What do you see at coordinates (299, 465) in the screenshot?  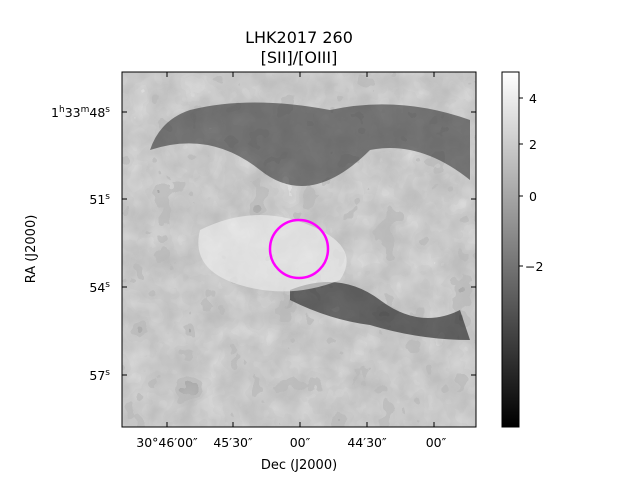 I see `x-axis-label: Dec (J2000)` at bounding box center [299, 465].